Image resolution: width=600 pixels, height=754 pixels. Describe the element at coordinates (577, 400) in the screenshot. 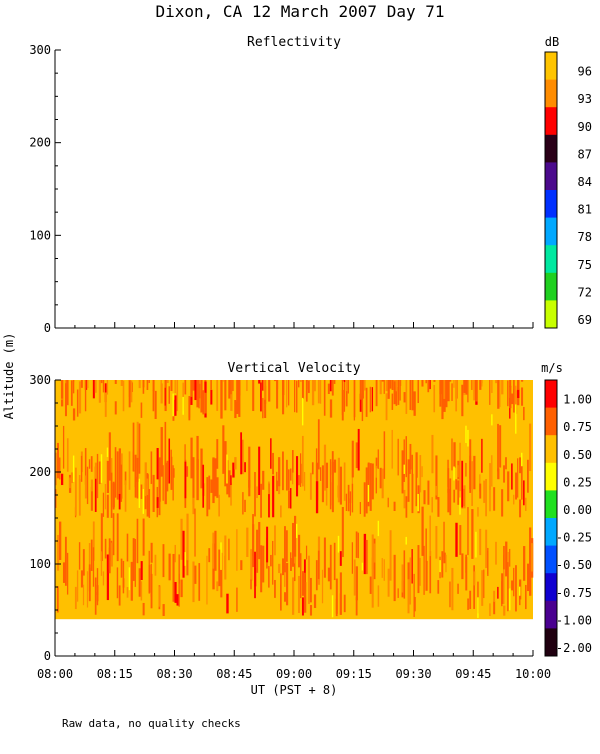

I see `velocity-colorbar-label: 1.00` at that location.